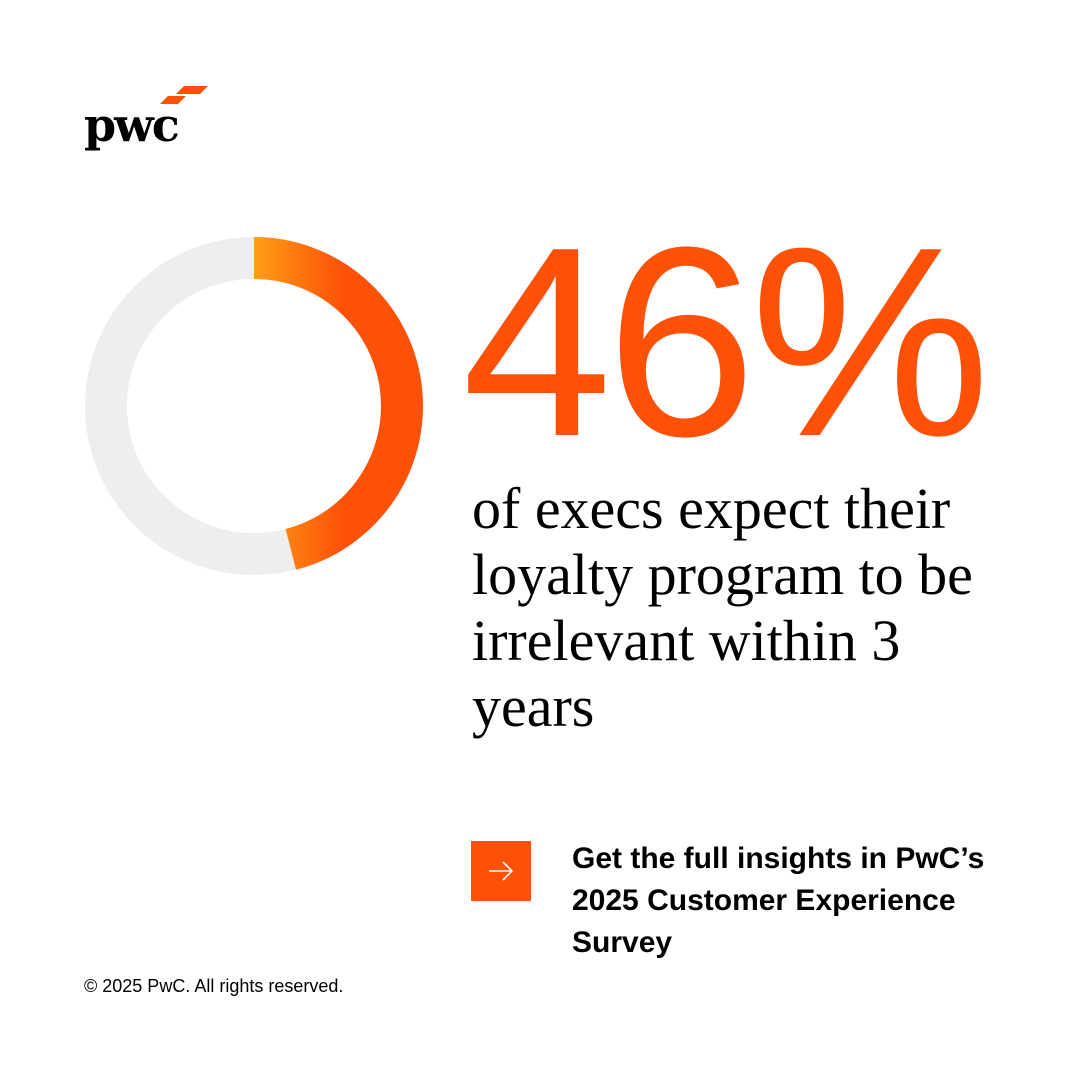 The width and height of the screenshot is (1080, 1080). I want to click on logo-bars-icon, so click(184, 95).